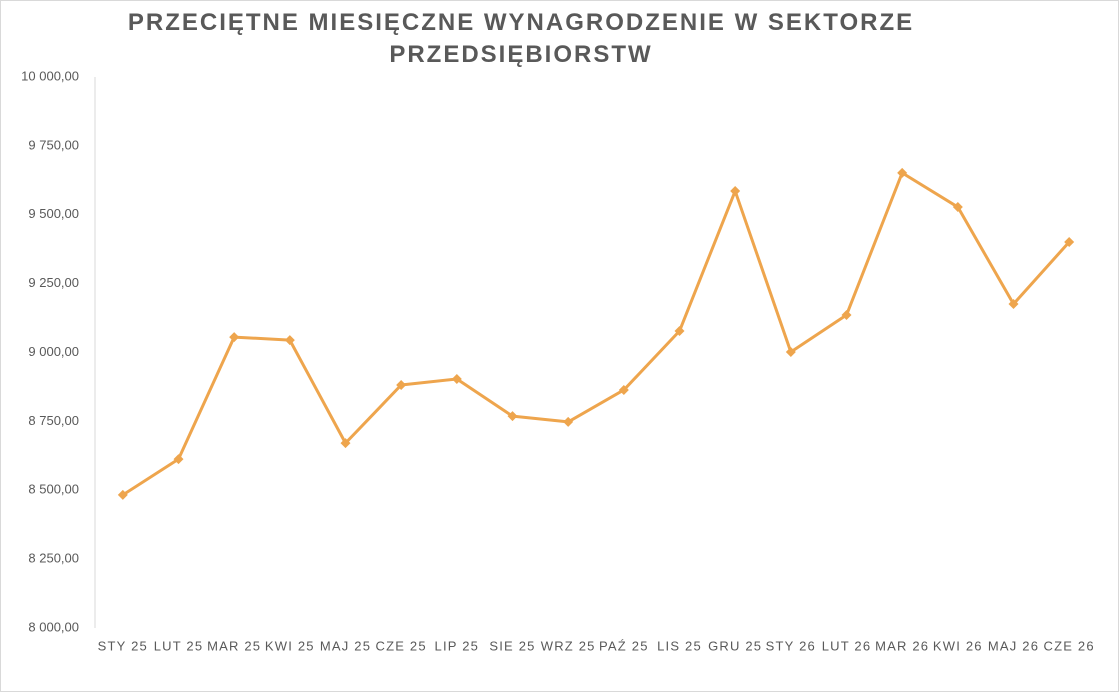  I want to click on x-tick-label: STY 26, so click(791, 645).